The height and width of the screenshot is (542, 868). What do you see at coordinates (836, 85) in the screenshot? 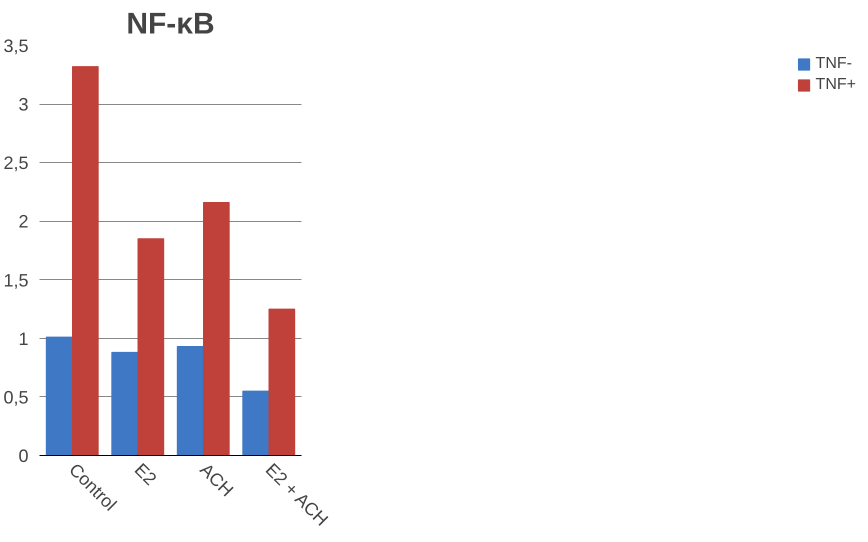
I see `legend-label: TNF+` at bounding box center [836, 85].